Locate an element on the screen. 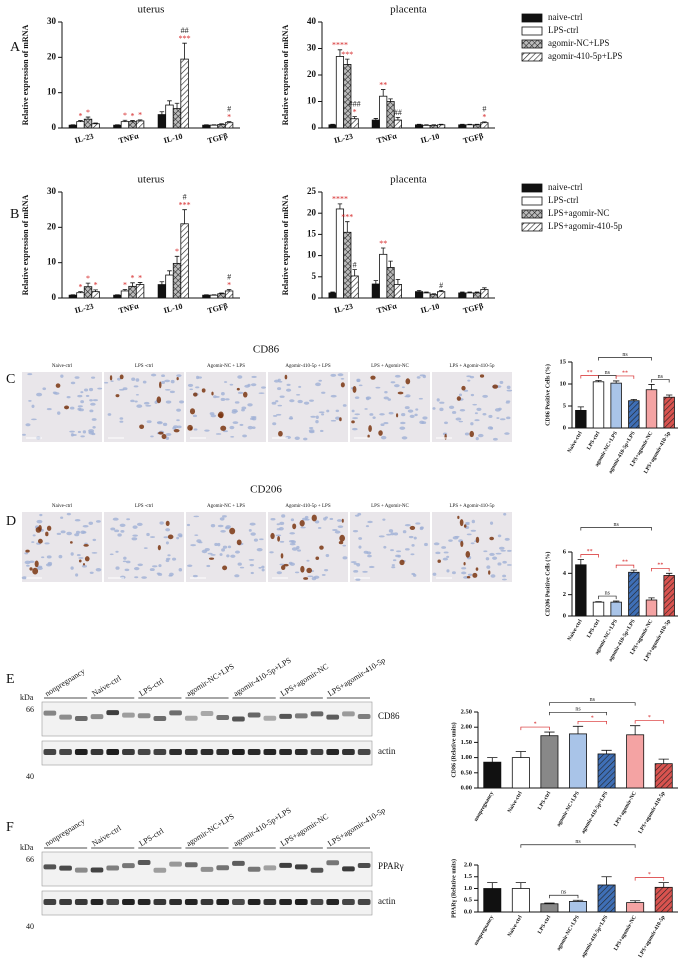 This screenshot has height=971, width=685. y-tick-label: 0 is located at coordinates (564, 615).